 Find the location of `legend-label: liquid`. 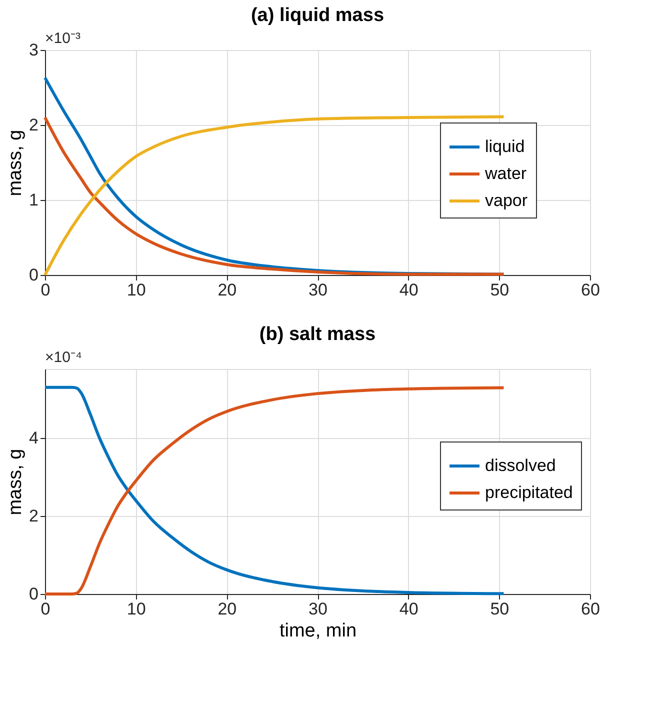

legend-label: liquid is located at coordinates (505, 146).